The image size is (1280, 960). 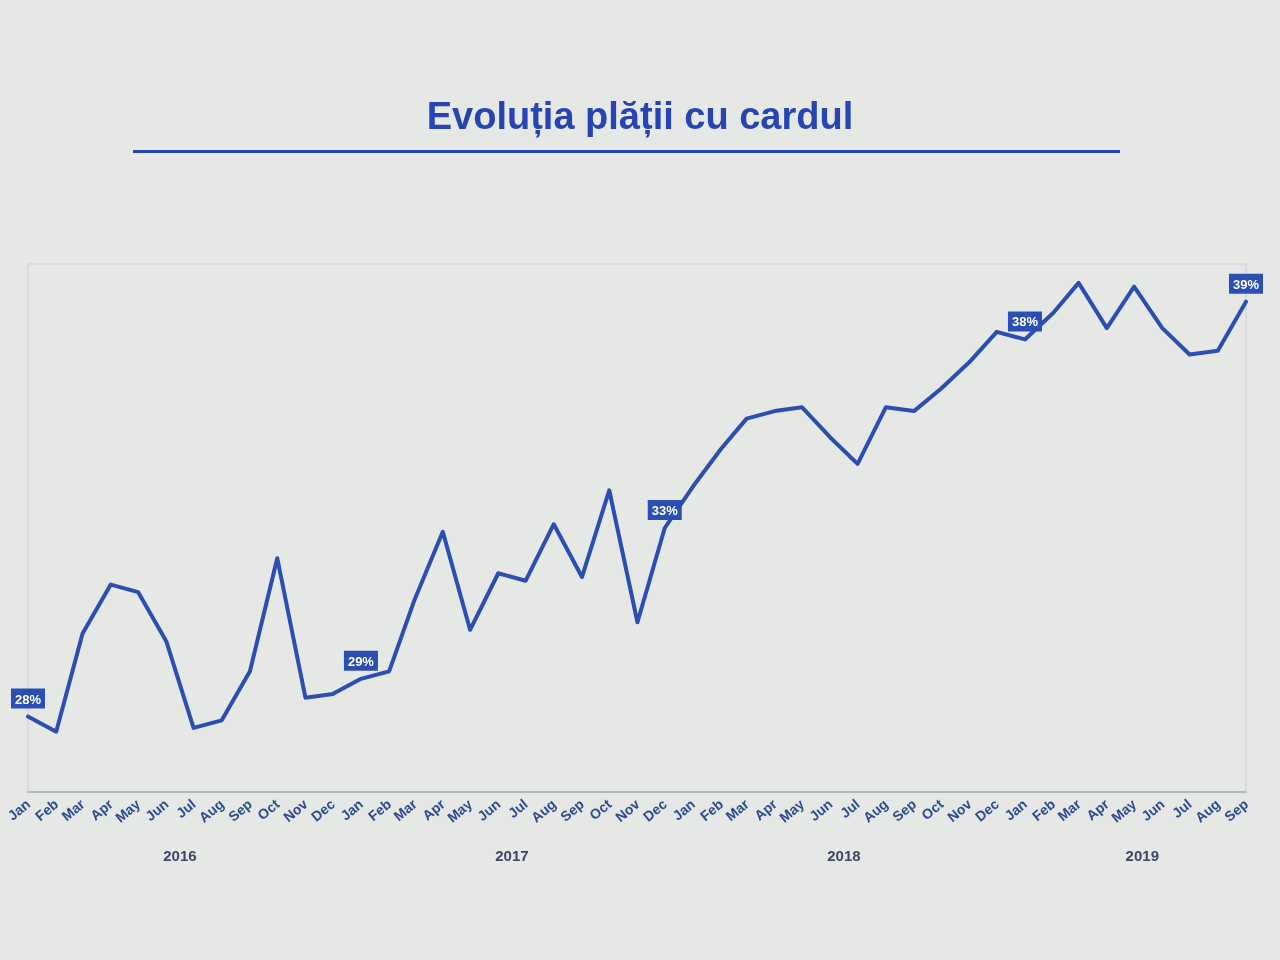 What do you see at coordinates (665, 510) in the screenshot?
I see `data-label: 33%` at bounding box center [665, 510].